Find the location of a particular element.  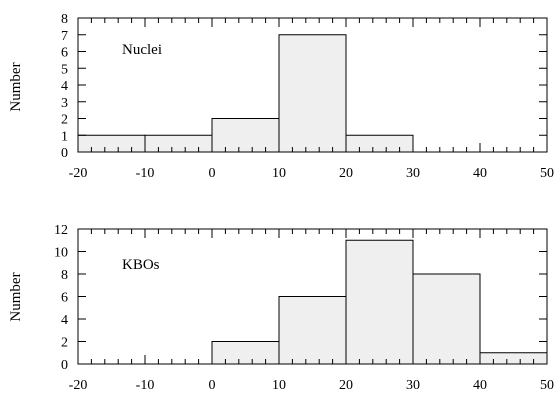

nuclei-xtick-label: 40 is located at coordinates (480, 173).